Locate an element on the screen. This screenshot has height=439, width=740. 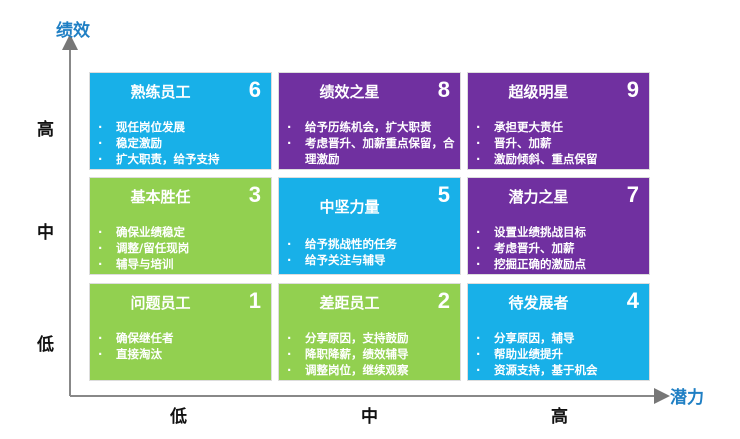
grid-box-9: 超级明星 9 承担更大责任晋升、加薪激励倾斜、重点保留 is located at coordinates (558, 121).